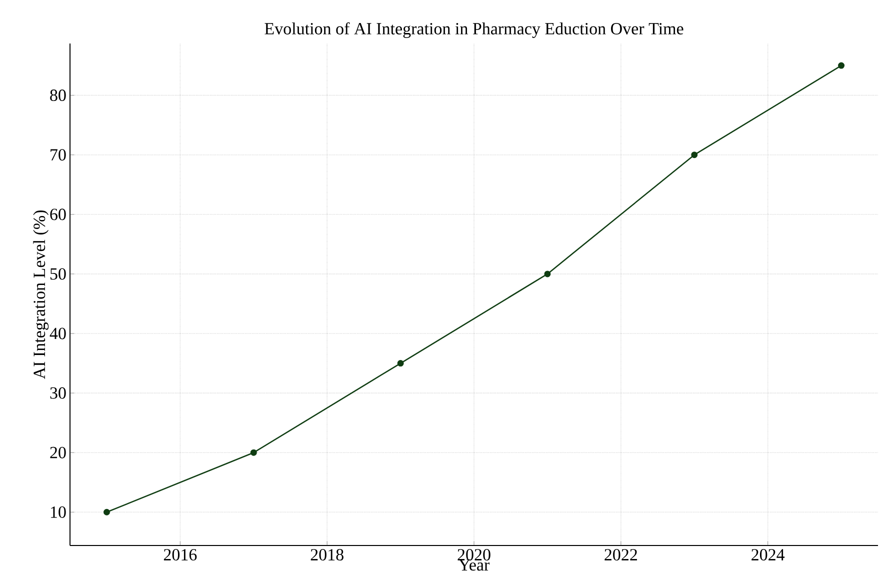  I want to click on x-tick-label: 2024, so click(768, 554).